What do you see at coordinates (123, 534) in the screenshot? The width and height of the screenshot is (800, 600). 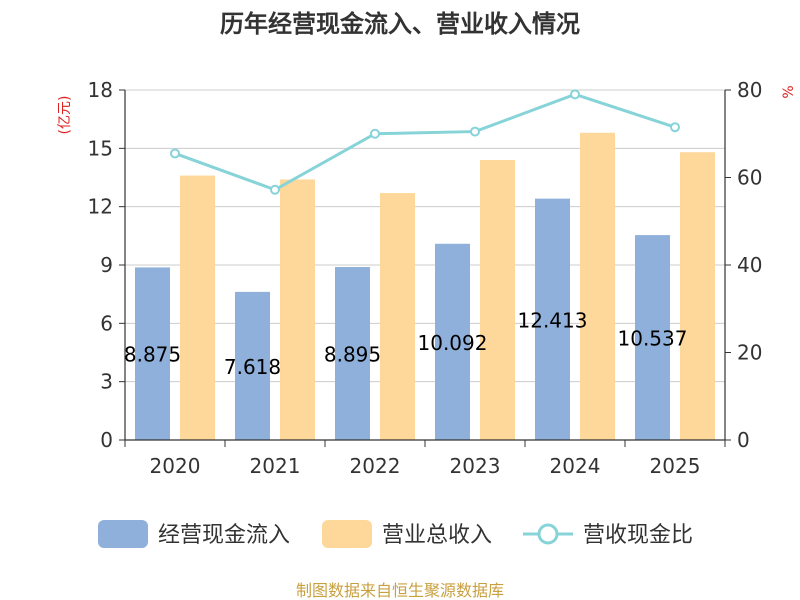 I see `legend-swatch-cash-inflow` at bounding box center [123, 534].